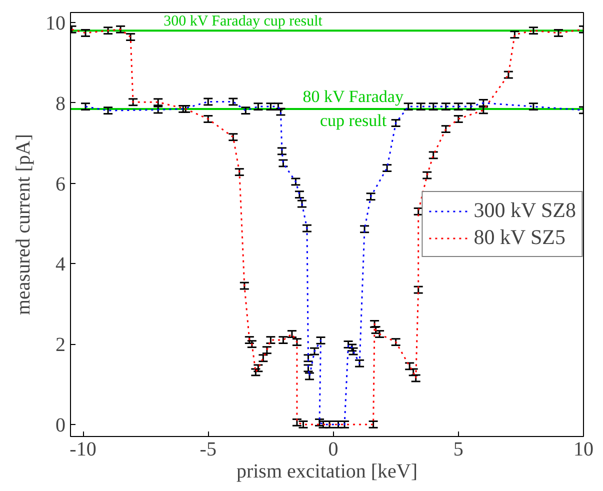 The height and width of the screenshot is (491, 603). Describe the element at coordinates (61, 345) in the screenshot. I see `y-tick-label: 2` at that location.